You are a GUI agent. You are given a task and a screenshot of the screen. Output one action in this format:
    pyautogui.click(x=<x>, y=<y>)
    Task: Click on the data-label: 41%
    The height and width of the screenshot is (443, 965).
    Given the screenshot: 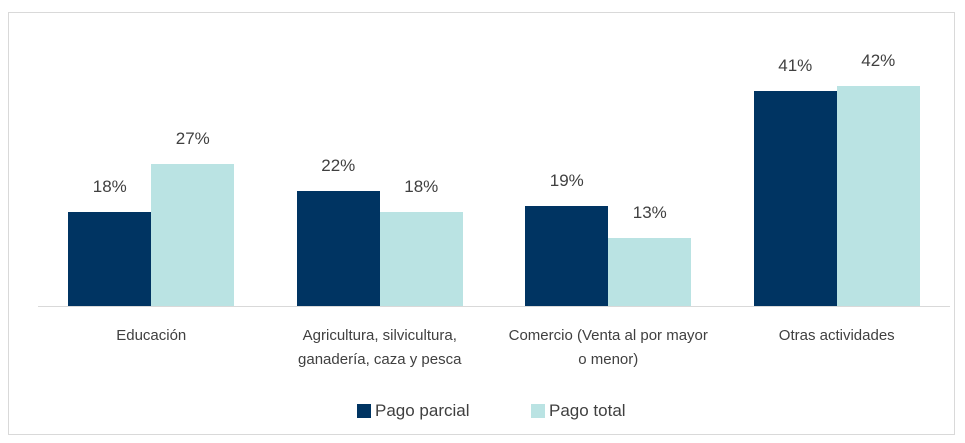 What is the action you would take?
    pyautogui.click(x=795, y=65)
    